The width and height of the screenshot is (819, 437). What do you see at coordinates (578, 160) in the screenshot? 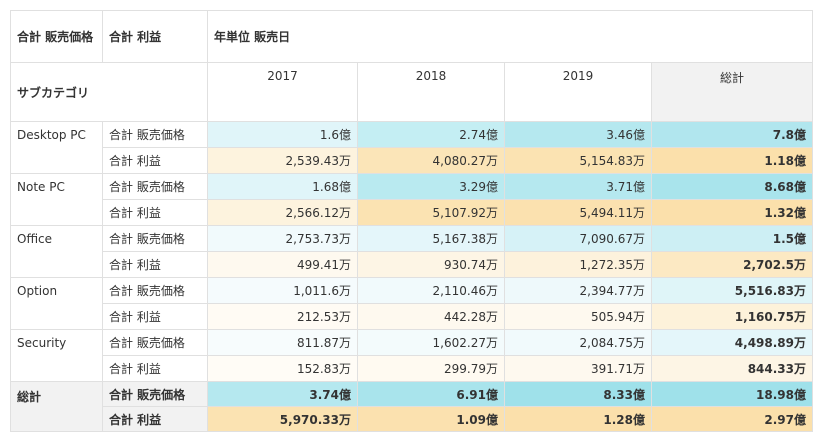
I see `value-cell: 5,154.83万` at bounding box center [578, 160].